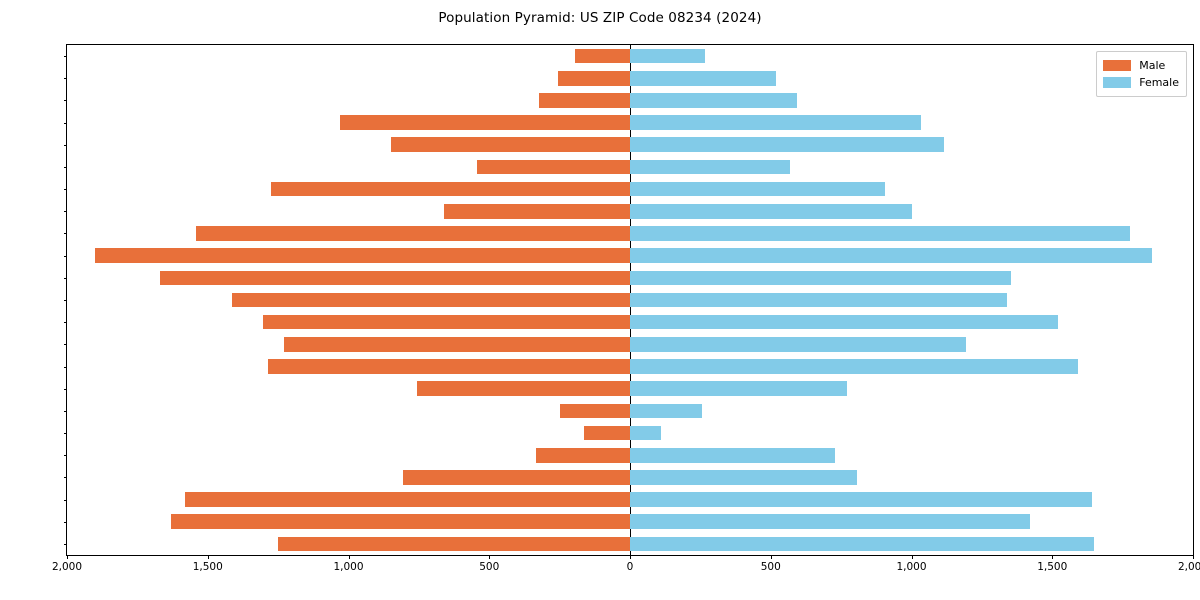 This screenshot has width=1200, height=600. I want to click on legend-swatch-male, so click(1117, 65).